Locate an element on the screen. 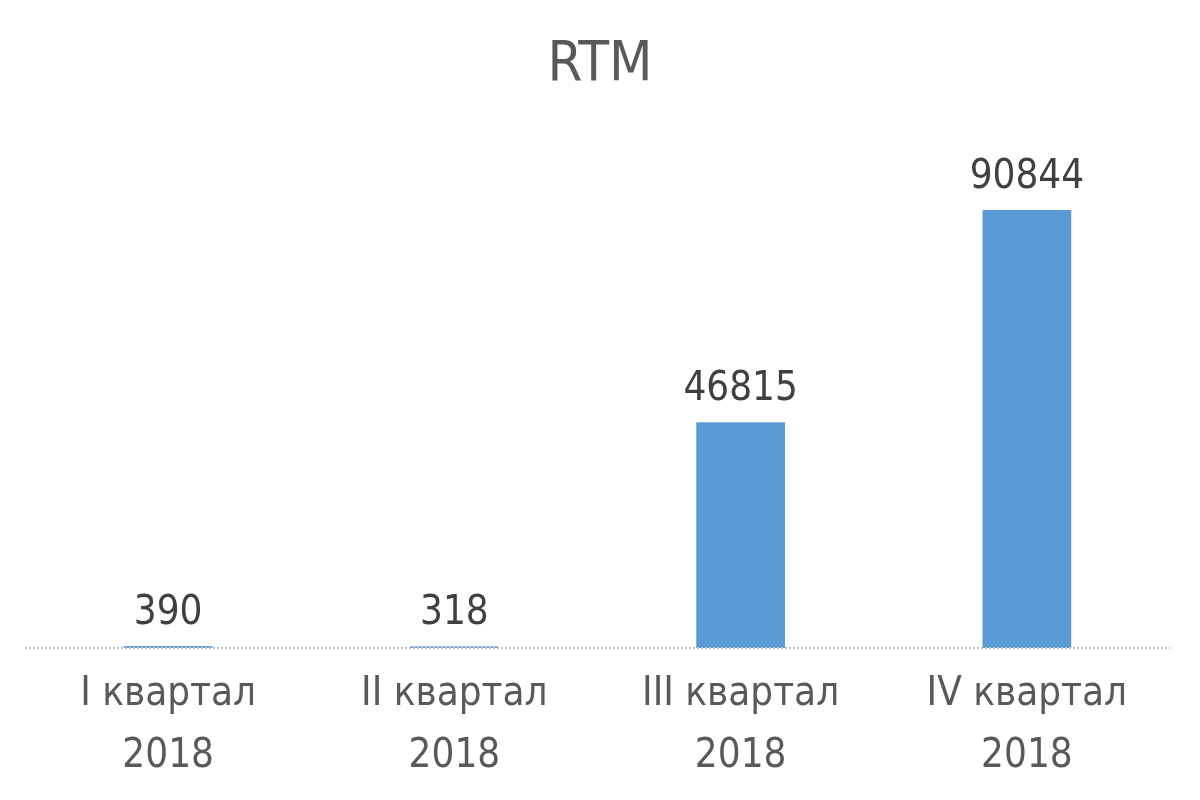  x-tick-label: I квартал 2018 is located at coordinates (168, 722).